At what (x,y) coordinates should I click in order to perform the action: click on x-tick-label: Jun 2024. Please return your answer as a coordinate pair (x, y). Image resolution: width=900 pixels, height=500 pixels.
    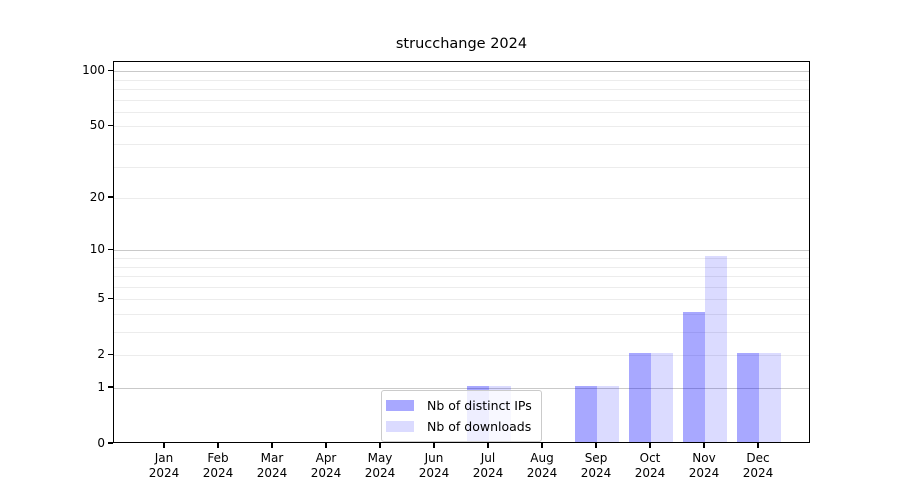
    Looking at the image, I should click on (434, 465).